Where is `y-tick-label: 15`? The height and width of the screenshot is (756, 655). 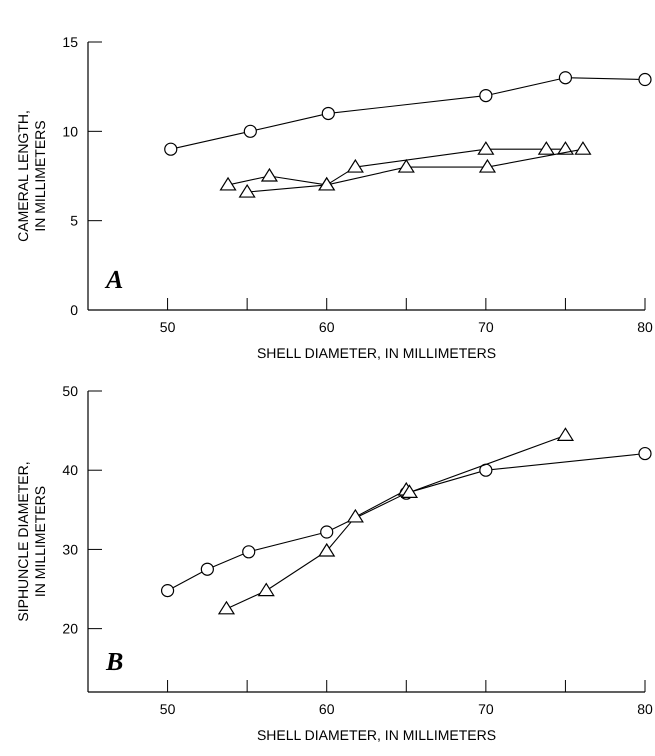
y-tick-label: 15 is located at coordinates (70, 42).